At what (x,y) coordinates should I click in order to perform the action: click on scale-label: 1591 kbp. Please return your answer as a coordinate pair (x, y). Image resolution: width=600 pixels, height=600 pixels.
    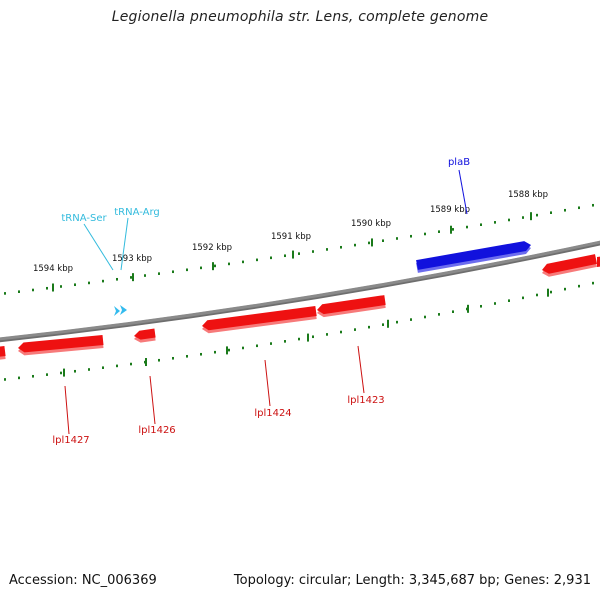
    Looking at the image, I should click on (291, 237).